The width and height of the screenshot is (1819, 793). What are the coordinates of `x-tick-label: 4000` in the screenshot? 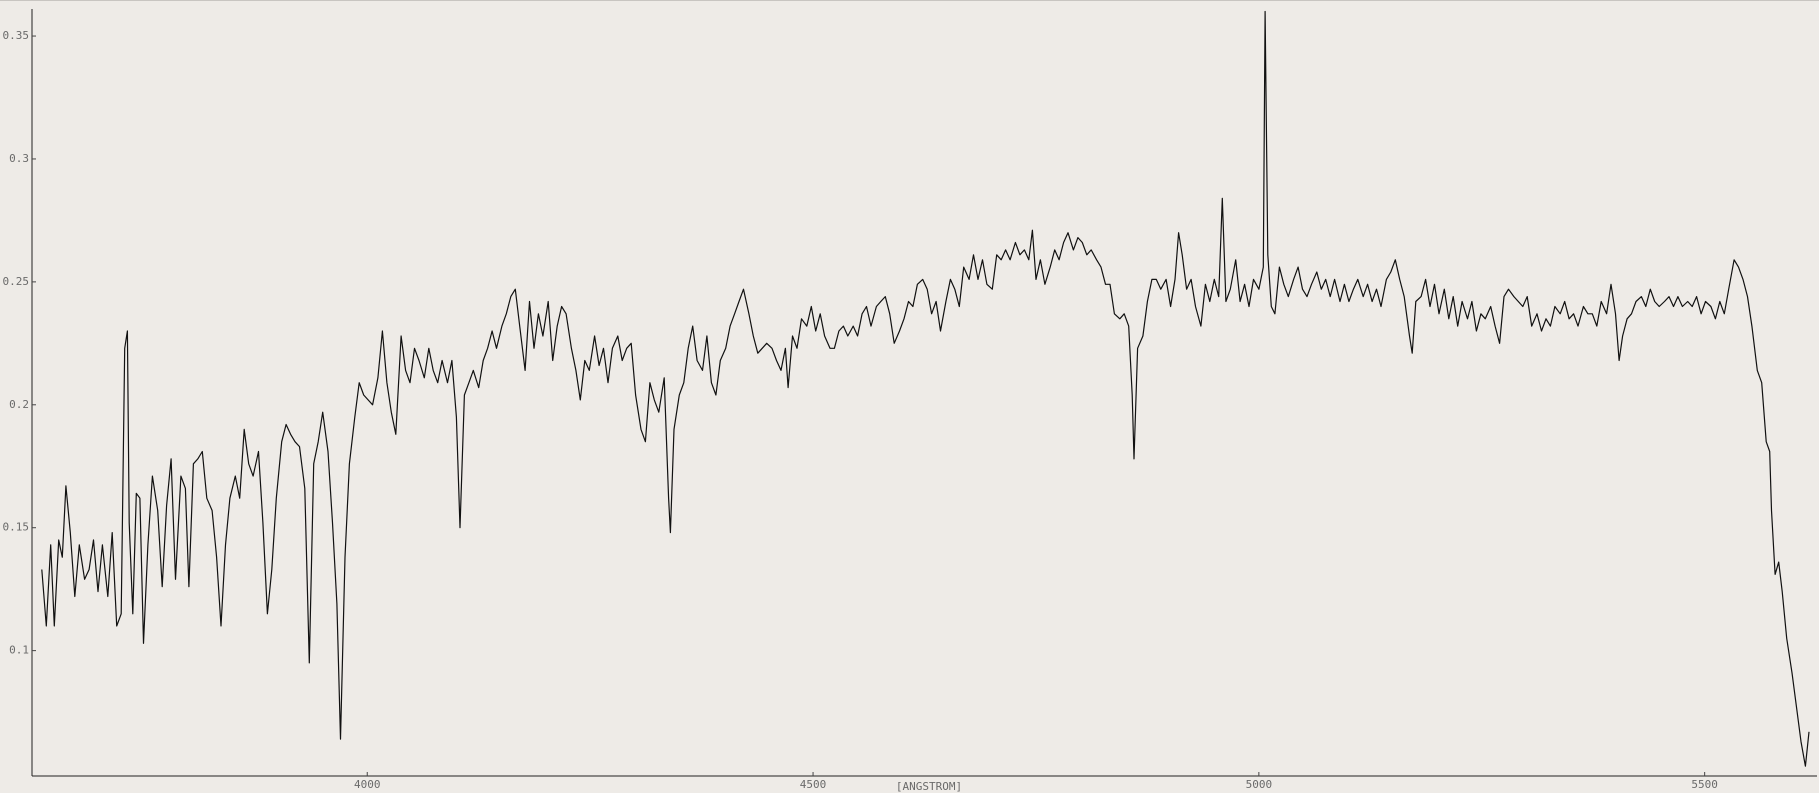 It's located at (367, 784).